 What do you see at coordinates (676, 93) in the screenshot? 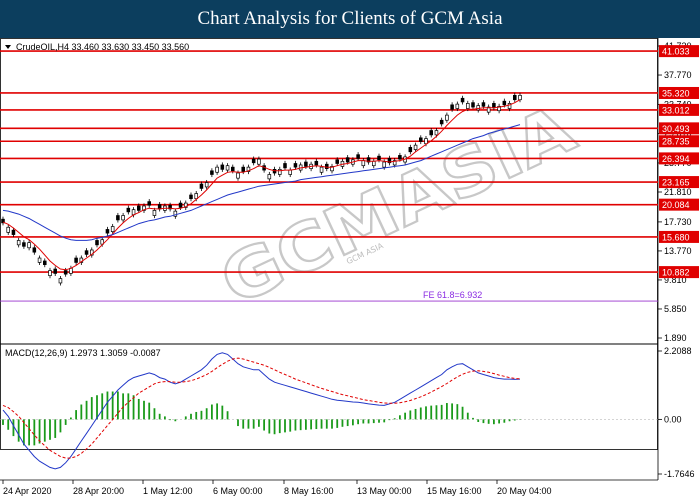
I see `level-price-label: 35.320` at bounding box center [676, 93].